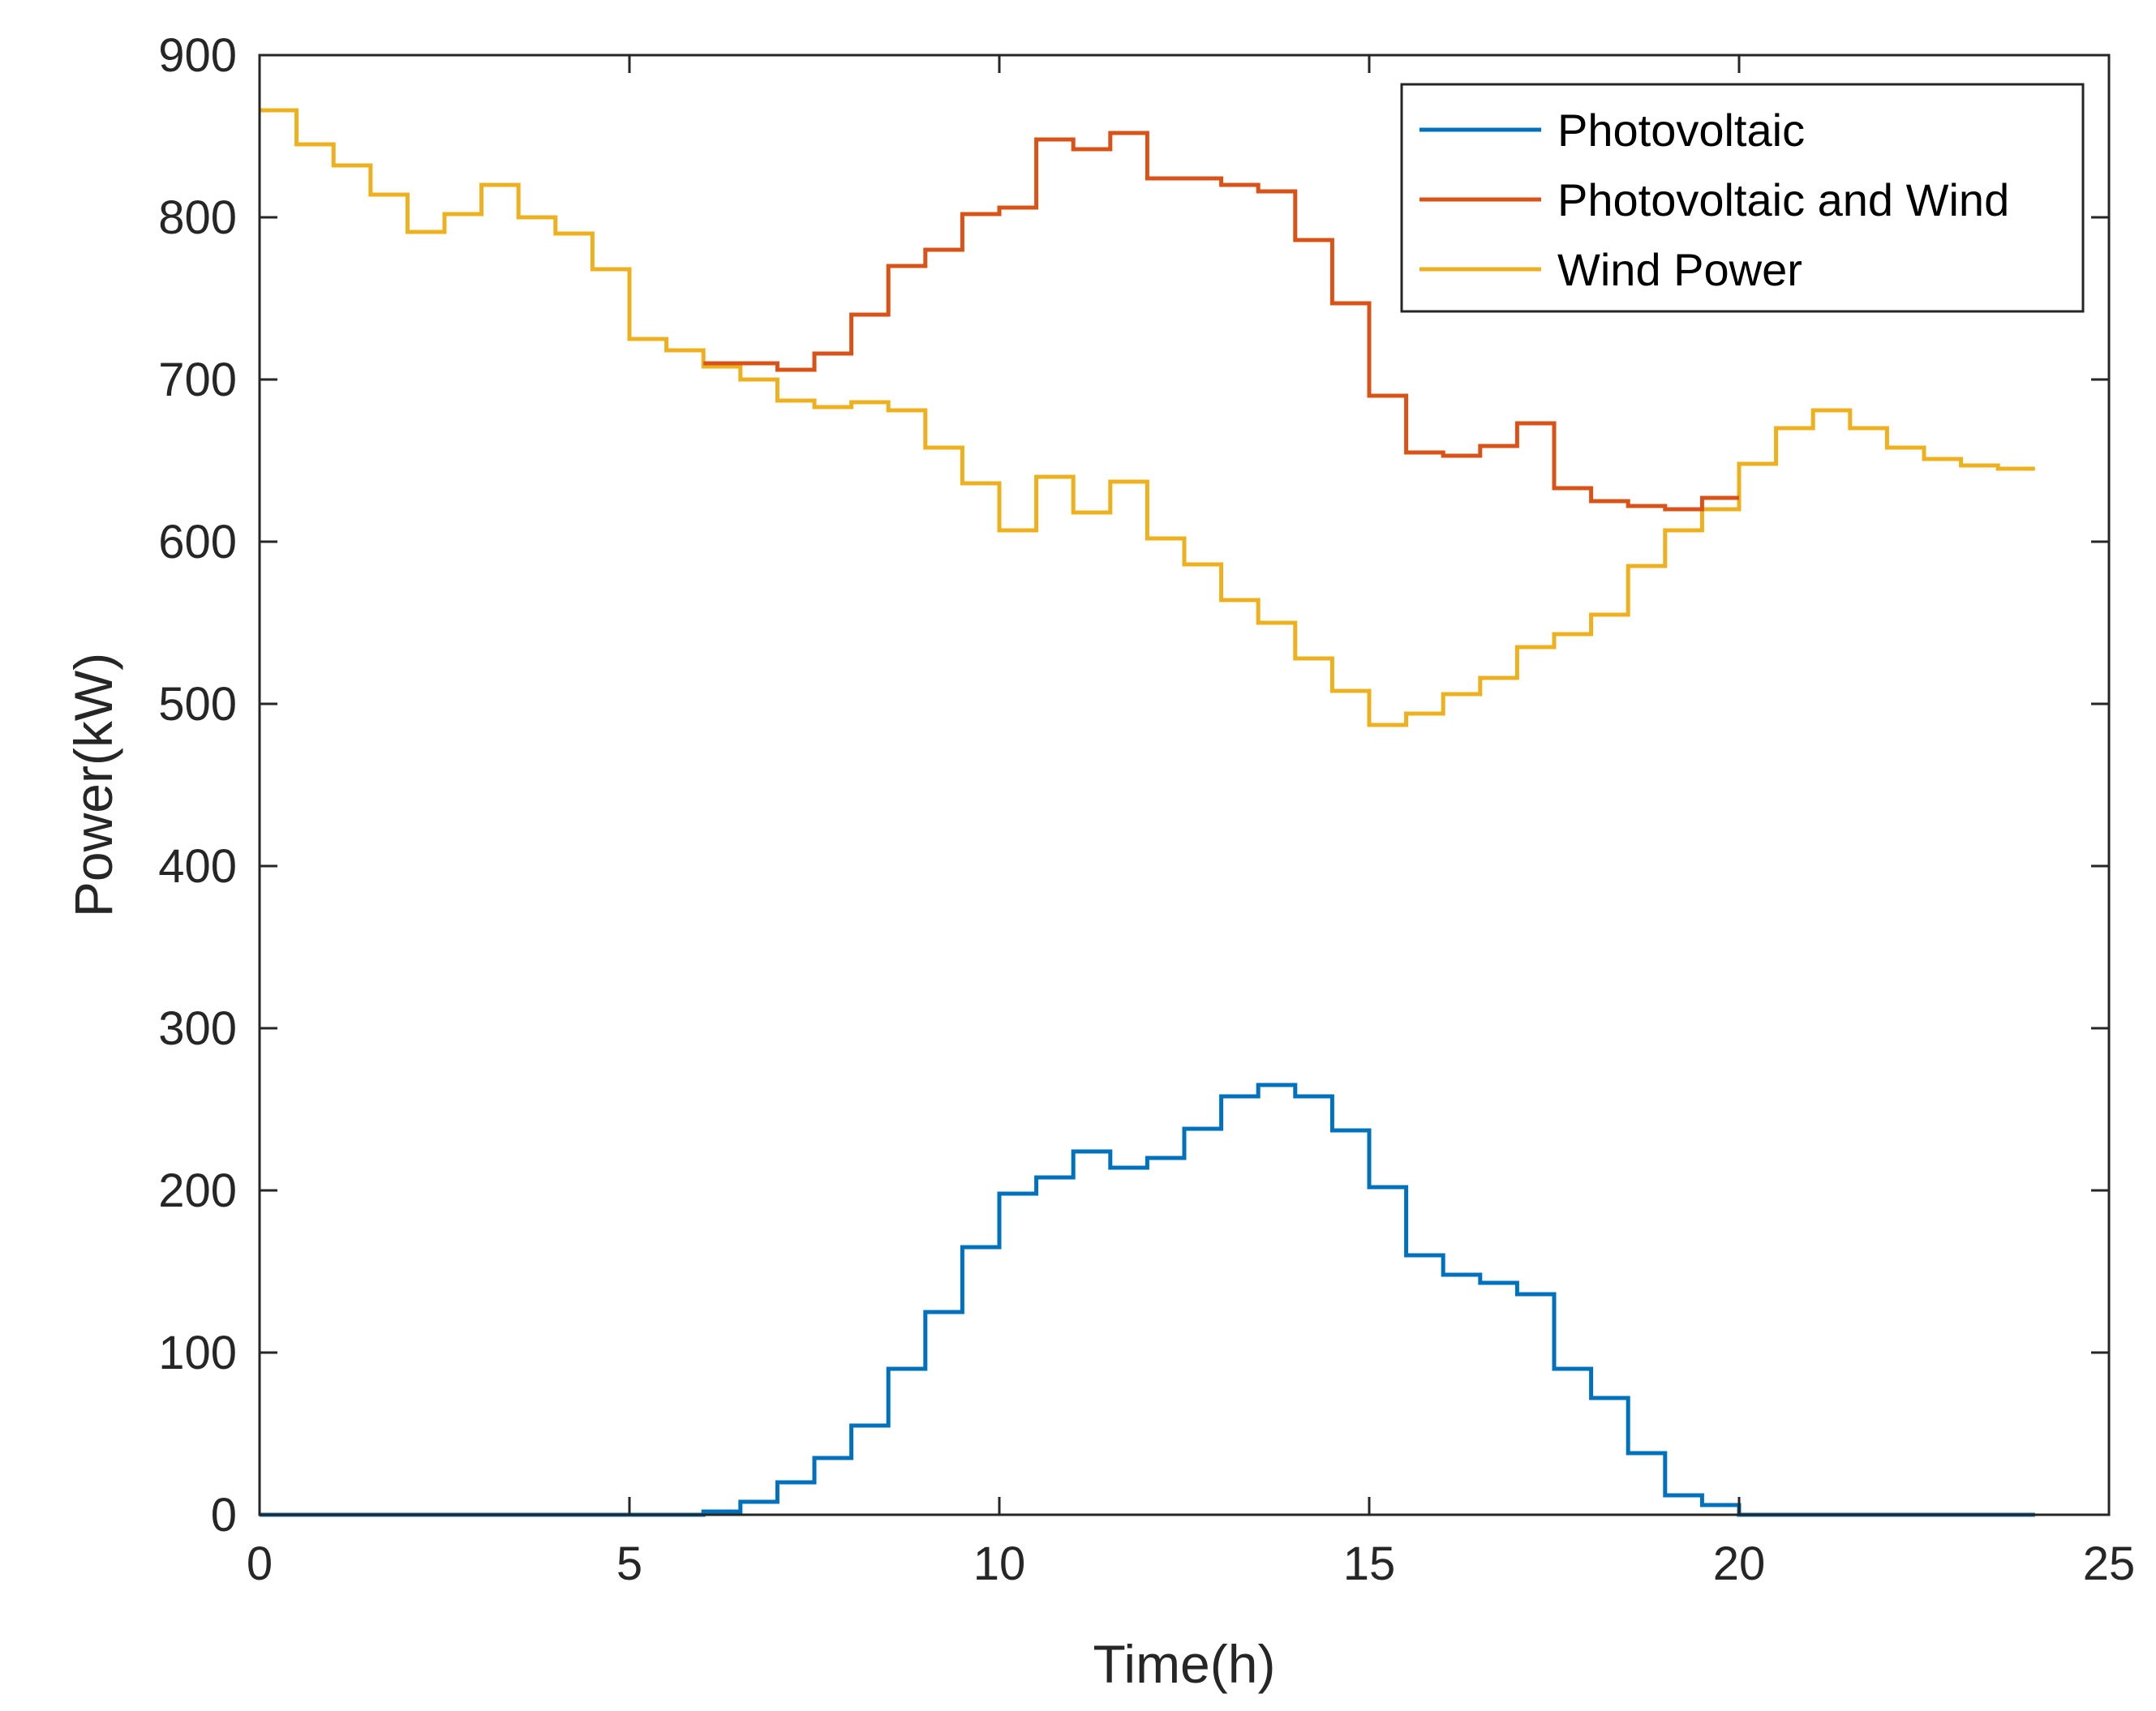  I want to click on y-tick-label: 300, so click(198, 1028).